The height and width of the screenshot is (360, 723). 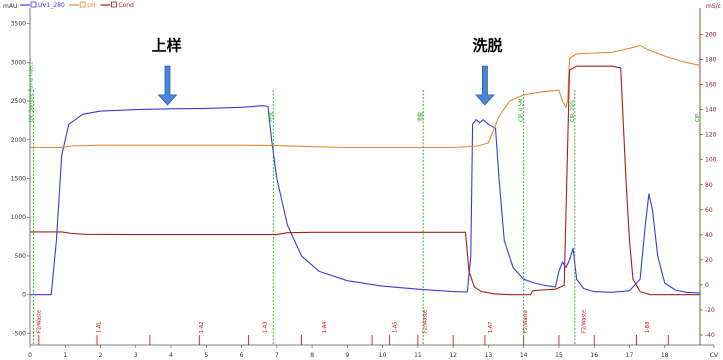 What do you see at coordinates (418, 355) in the screenshot?
I see `x-tick-label: 11` at bounding box center [418, 355].